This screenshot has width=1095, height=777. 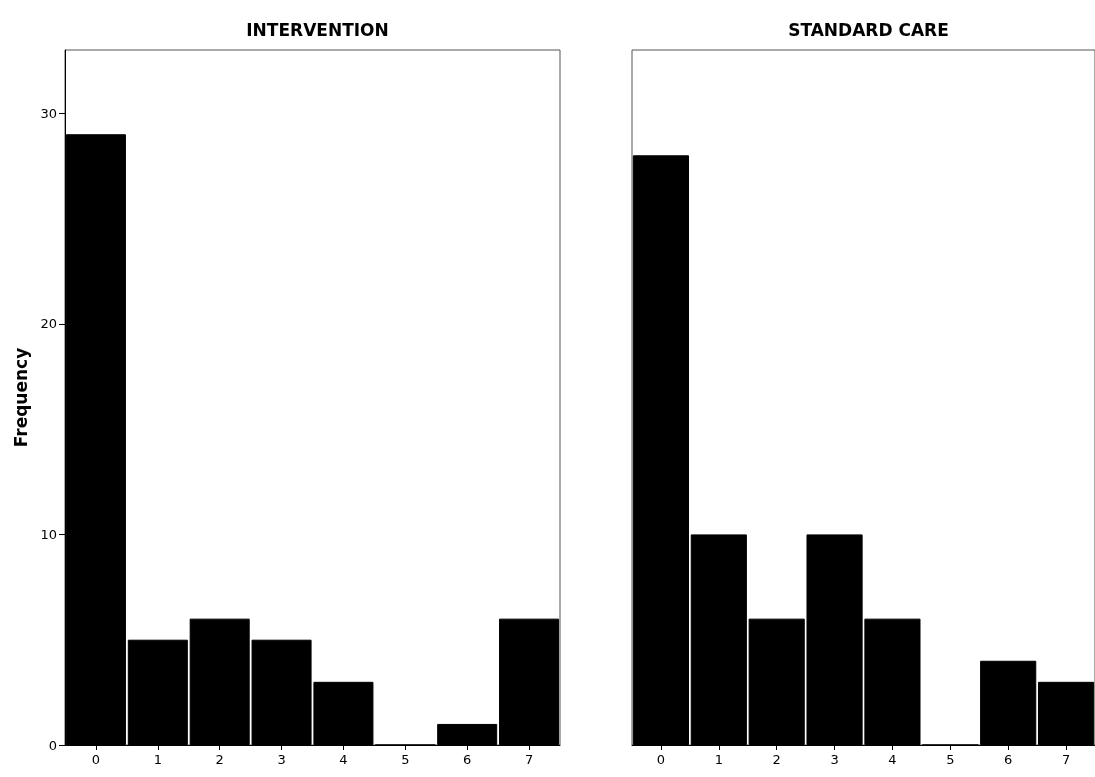 What do you see at coordinates (21, 397) in the screenshot?
I see `y-axis-title: Frequency` at bounding box center [21, 397].